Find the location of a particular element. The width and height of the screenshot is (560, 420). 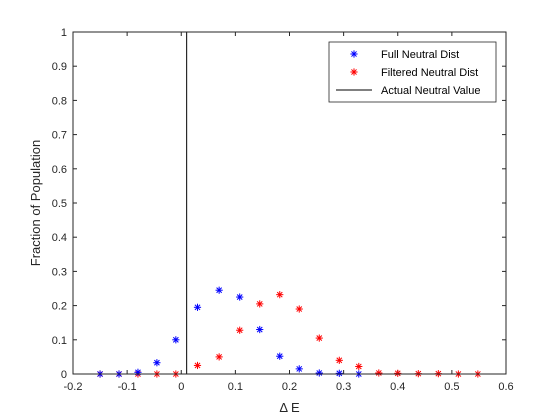

x-tick-label: 0.4 is located at coordinates (397, 387).